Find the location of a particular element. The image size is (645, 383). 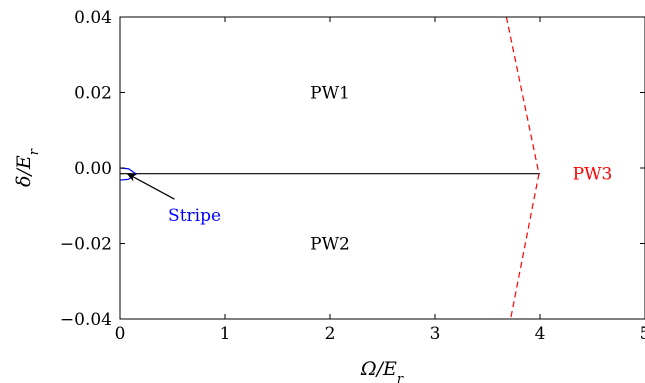

x-tick-label: 2 is located at coordinates (330, 334).